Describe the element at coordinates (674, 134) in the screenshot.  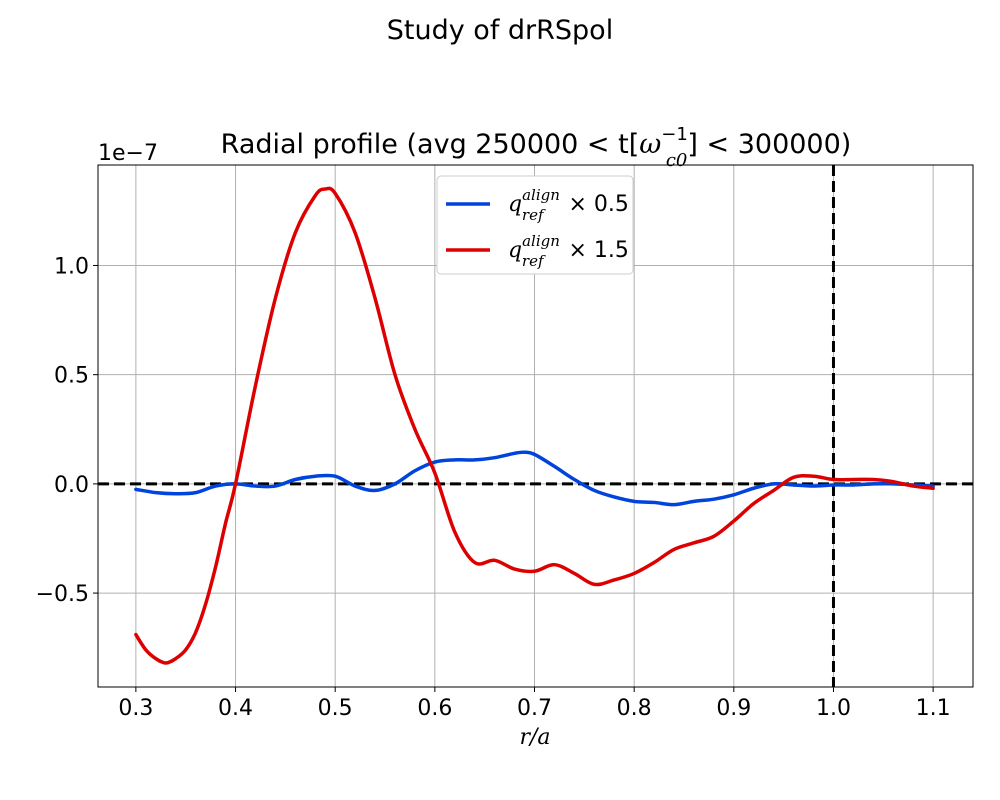
I see `plot-title-superscript: −1` at that location.